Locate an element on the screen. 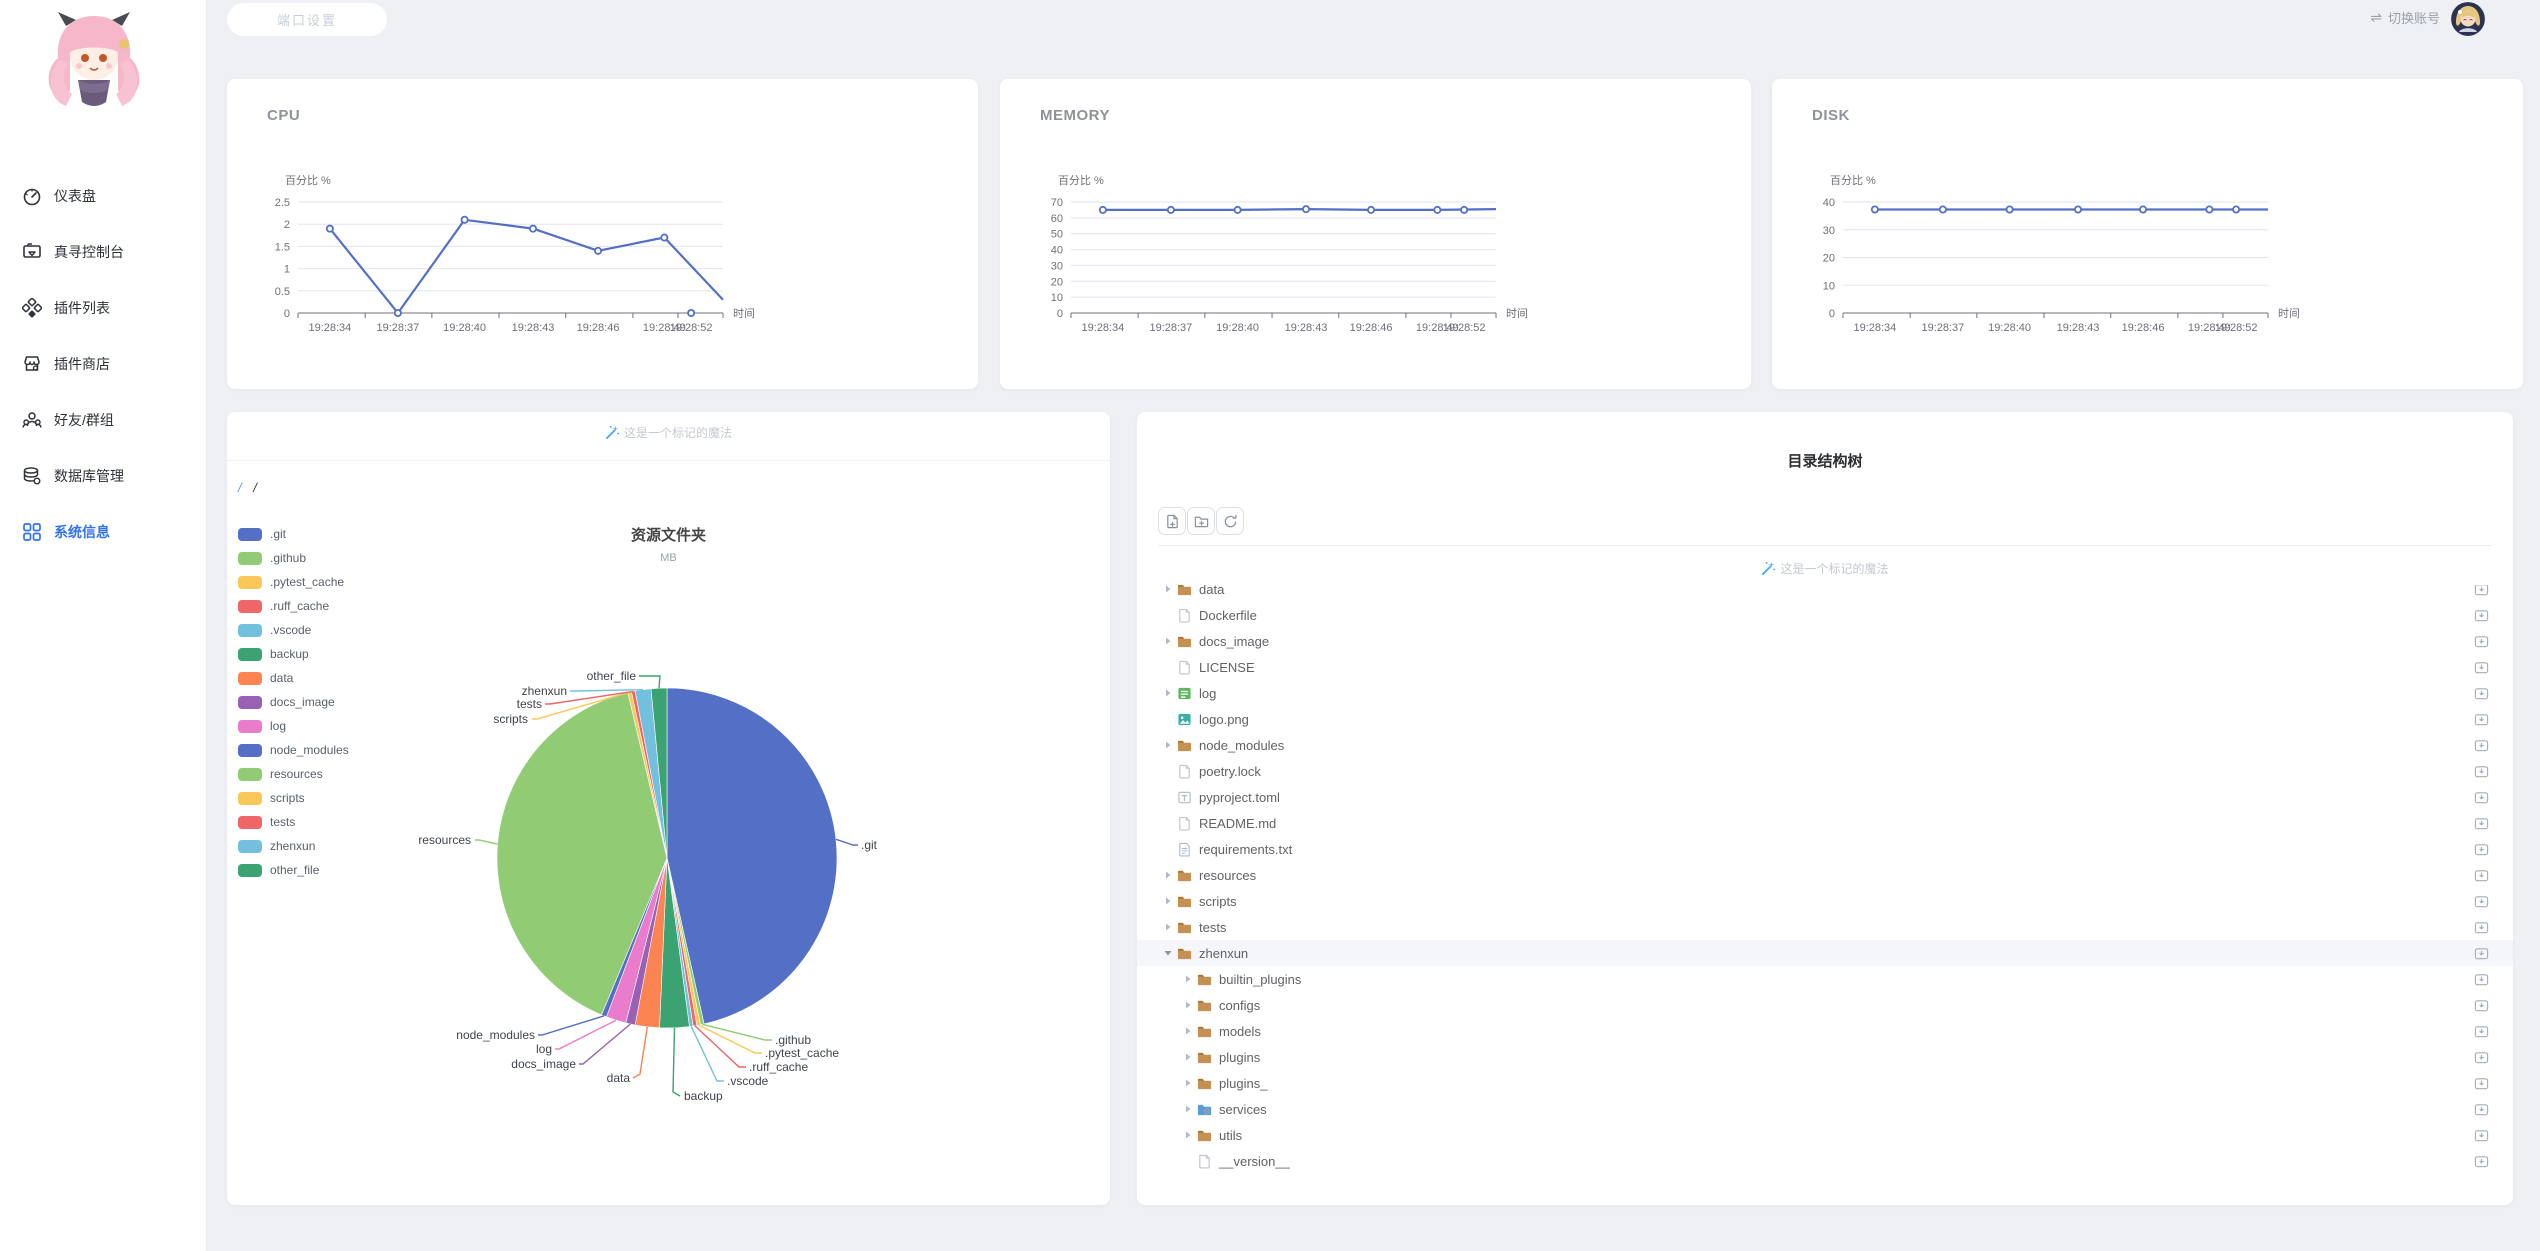  tree-row-node_modules: node_modules is located at coordinates (1825, 745).